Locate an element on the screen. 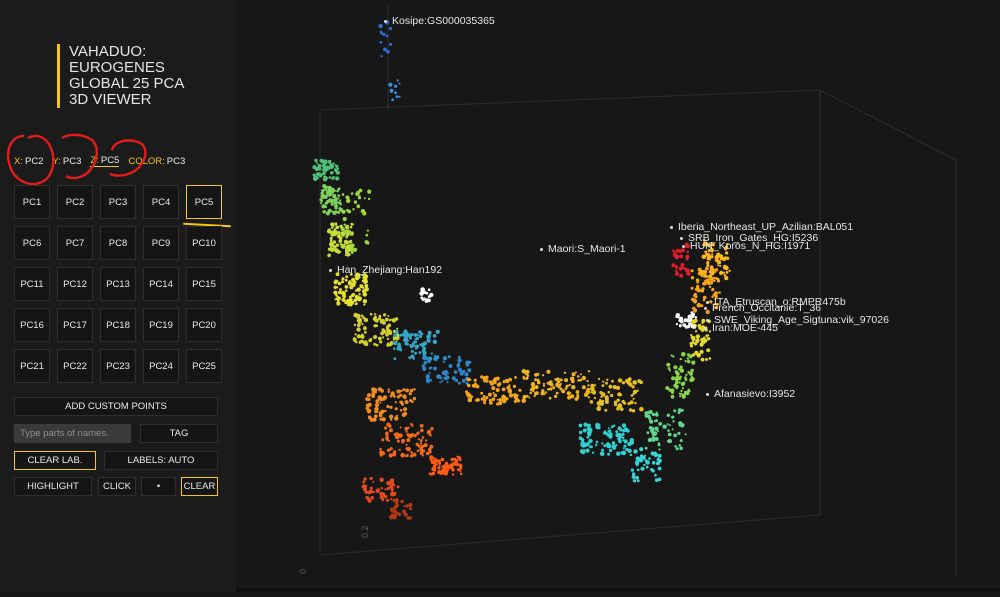 This screenshot has height=597, width=1000. pc-button-pc8: PC8 is located at coordinates (118, 243).